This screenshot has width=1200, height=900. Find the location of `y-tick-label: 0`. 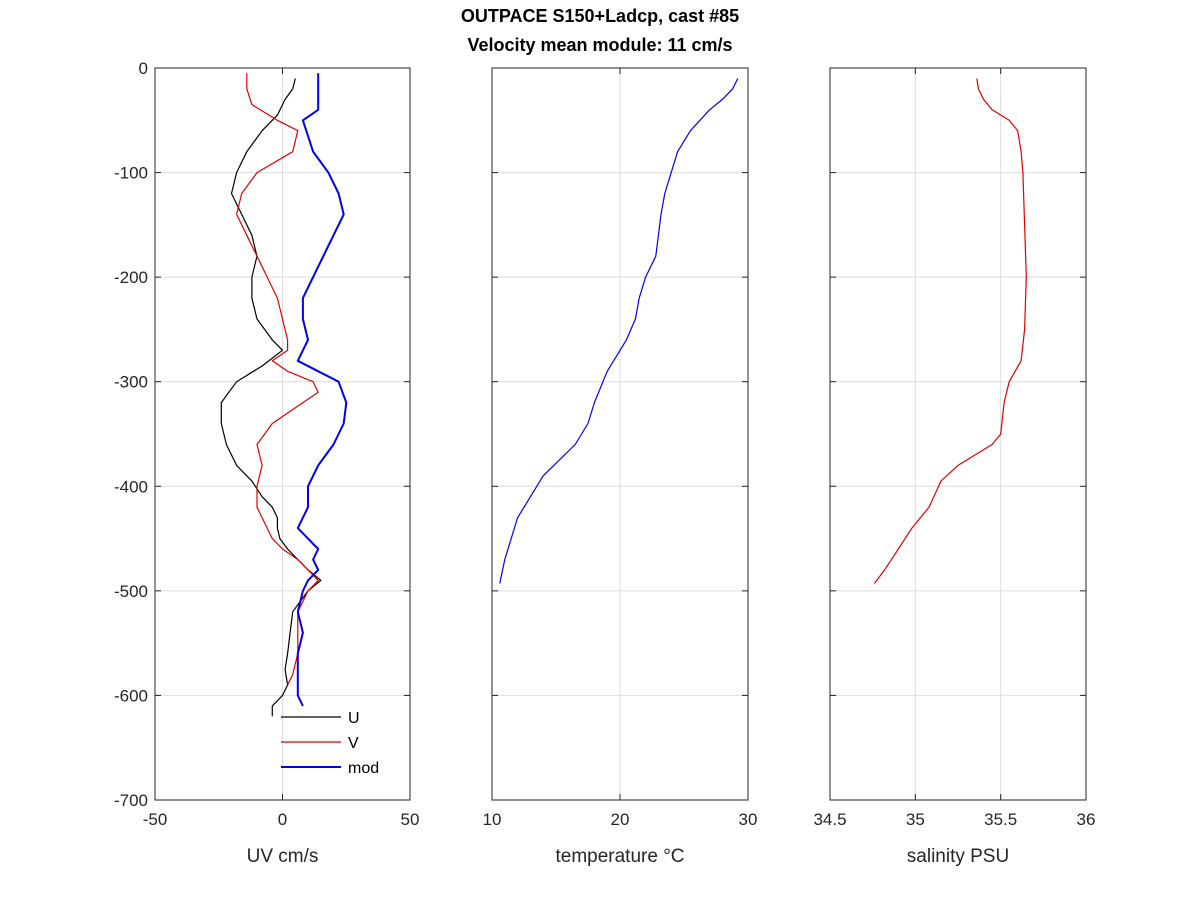

y-tick-label: 0 is located at coordinates (143, 68).